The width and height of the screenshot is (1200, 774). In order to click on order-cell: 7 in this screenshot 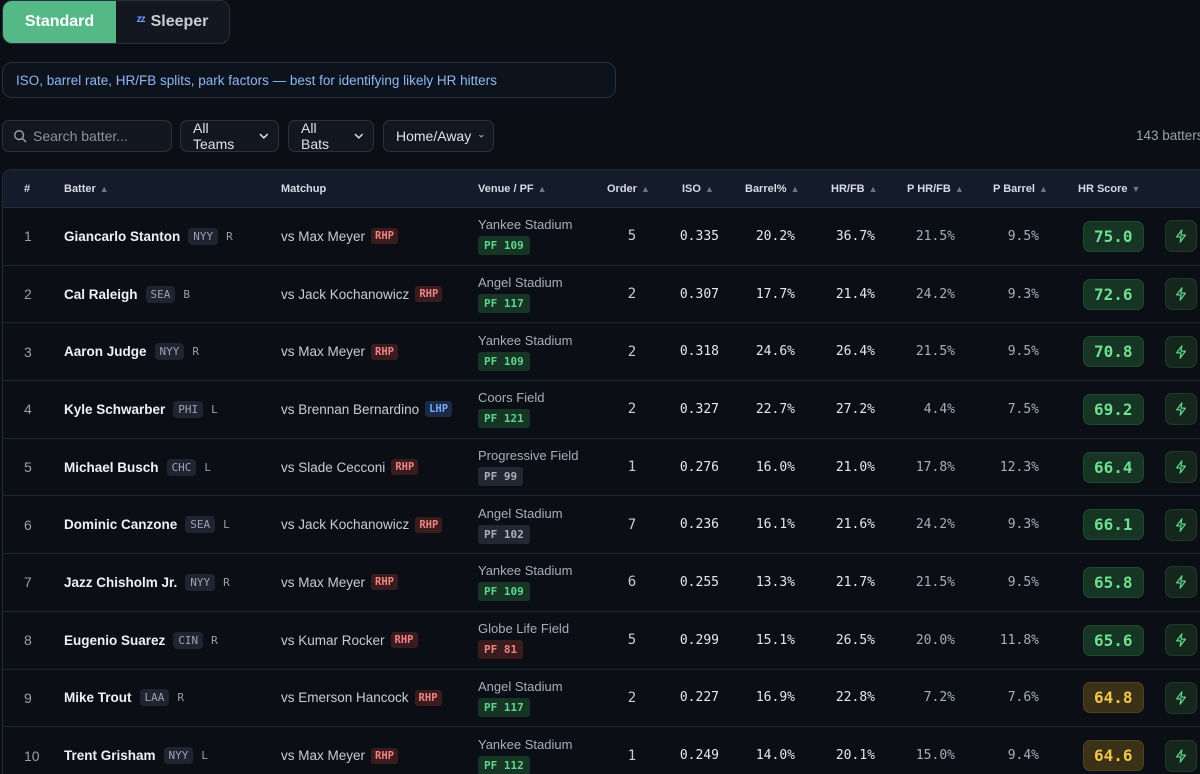, I will do `click(632, 524)`.